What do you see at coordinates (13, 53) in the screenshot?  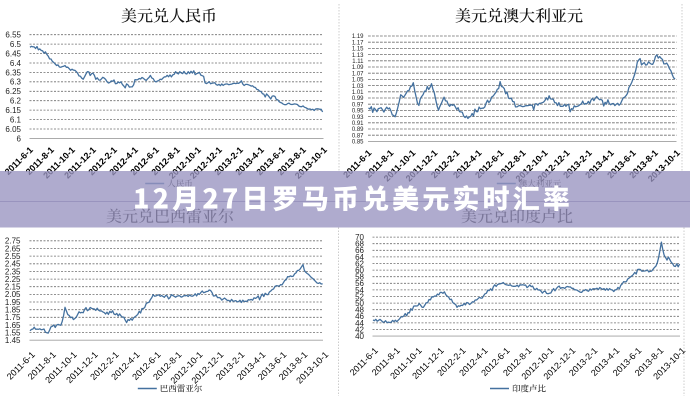 I see `svg-text: 6.45` at bounding box center [13, 53].